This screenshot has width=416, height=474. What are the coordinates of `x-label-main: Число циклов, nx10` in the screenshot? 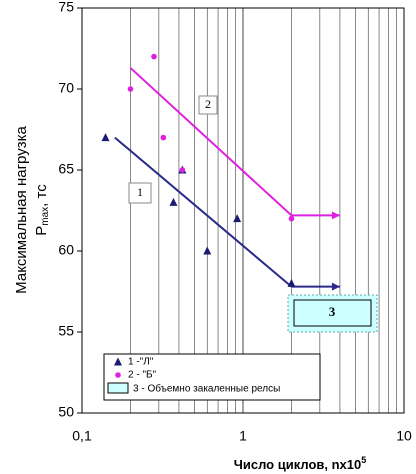 It's located at (298, 464).